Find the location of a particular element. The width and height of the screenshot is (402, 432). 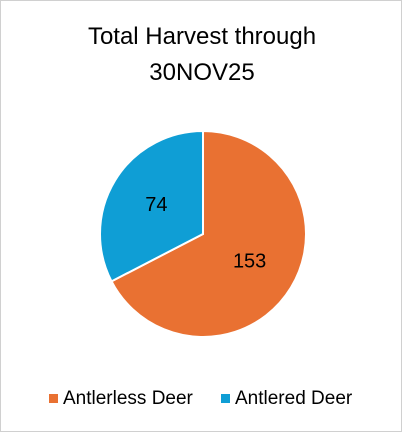

legend-label: Antlerless Deer is located at coordinates (128, 398).